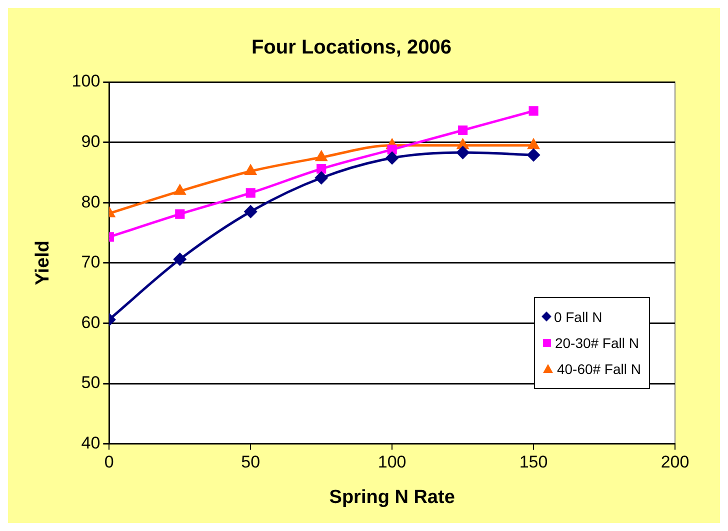 The width and height of the screenshot is (728, 531). What do you see at coordinates (392, 497) in the screenshot?
I see `x-axis-title: Spring N Rate` at bounding box center [392, 497].